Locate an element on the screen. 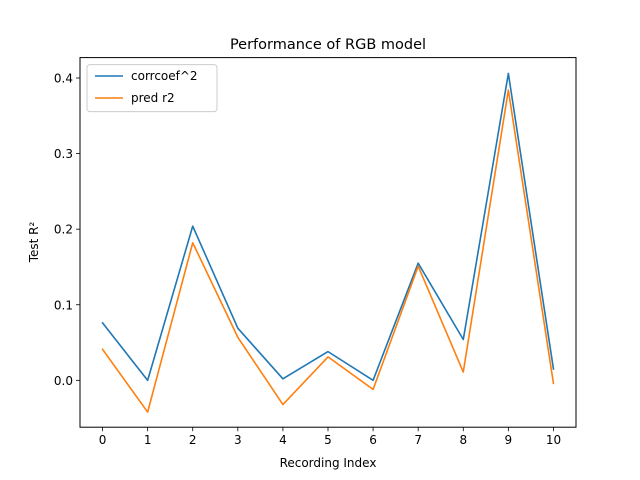 Image resolution: width=640 pixels, height=480 pixels. x-tick-label: 9 is located at coordinates (509, 440).